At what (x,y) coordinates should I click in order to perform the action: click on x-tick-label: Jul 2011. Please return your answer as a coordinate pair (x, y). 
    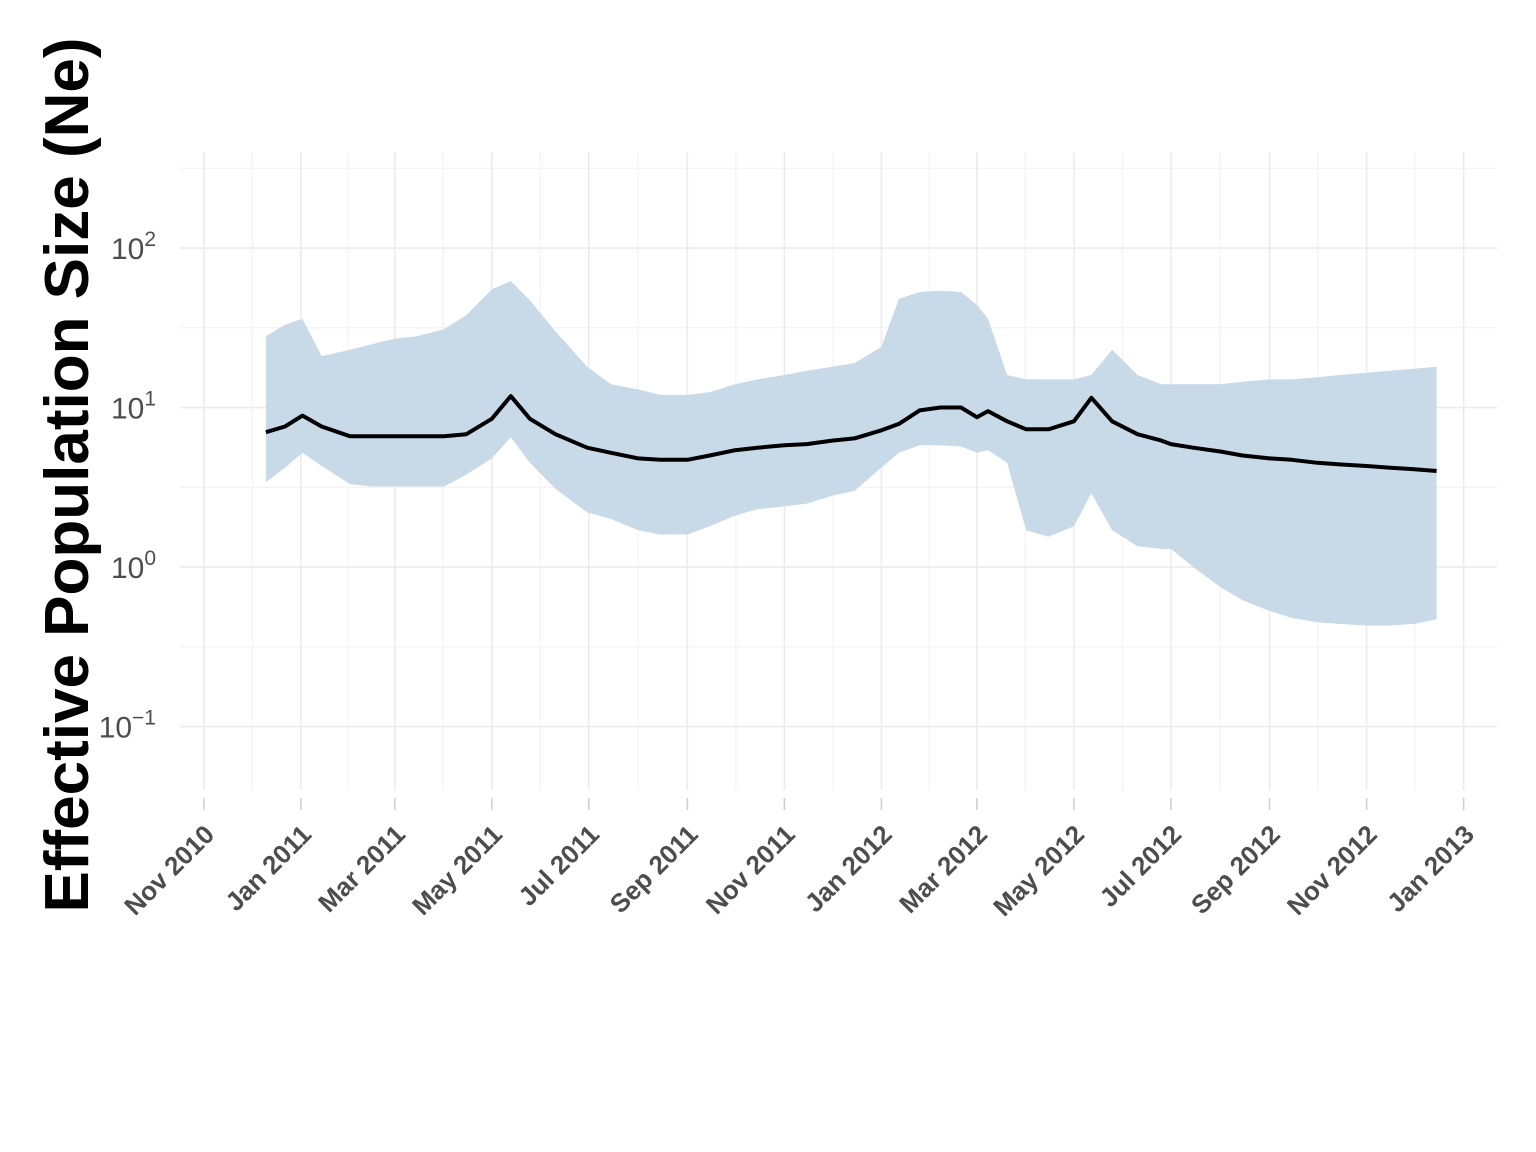
    Looking at the image, I should click on (558, 865).